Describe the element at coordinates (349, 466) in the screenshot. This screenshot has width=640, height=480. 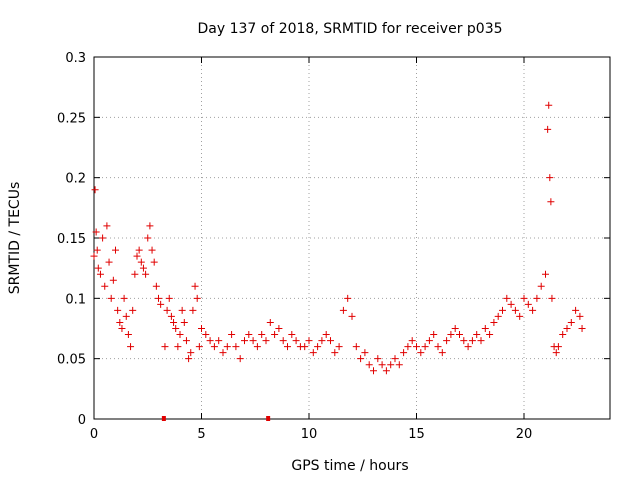
I see `x-axis-label: GPS time / hours` at that location.